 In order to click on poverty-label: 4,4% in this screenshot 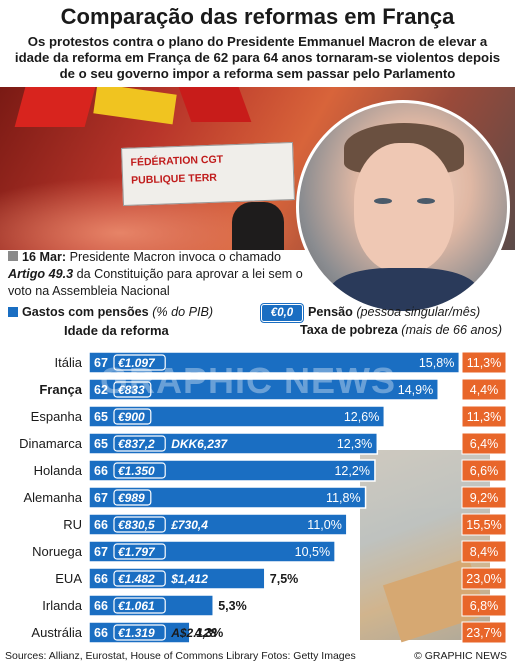, I will do `click(484, 390)`.